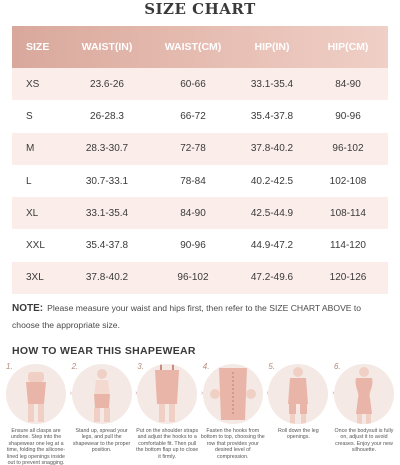  Describe the element at coordinates (107, 246) in the screenshot. I see `cell-waist-in: 35.4-37.8` at that location.